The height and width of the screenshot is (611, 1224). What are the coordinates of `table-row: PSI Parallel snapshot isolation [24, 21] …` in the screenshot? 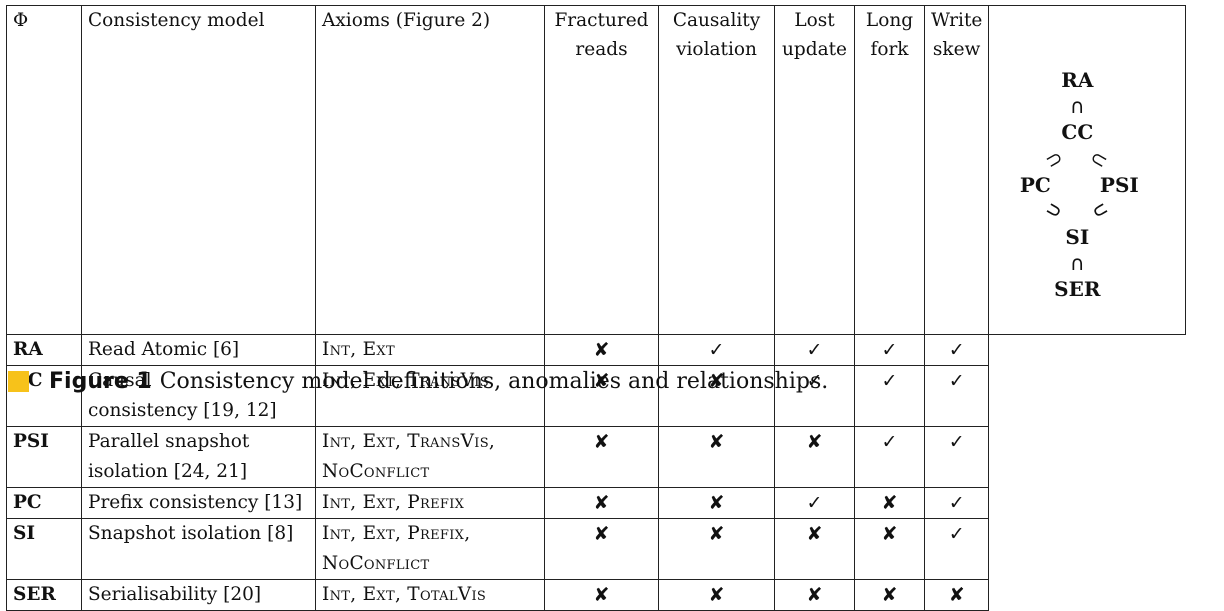 It's located at (596, 457).